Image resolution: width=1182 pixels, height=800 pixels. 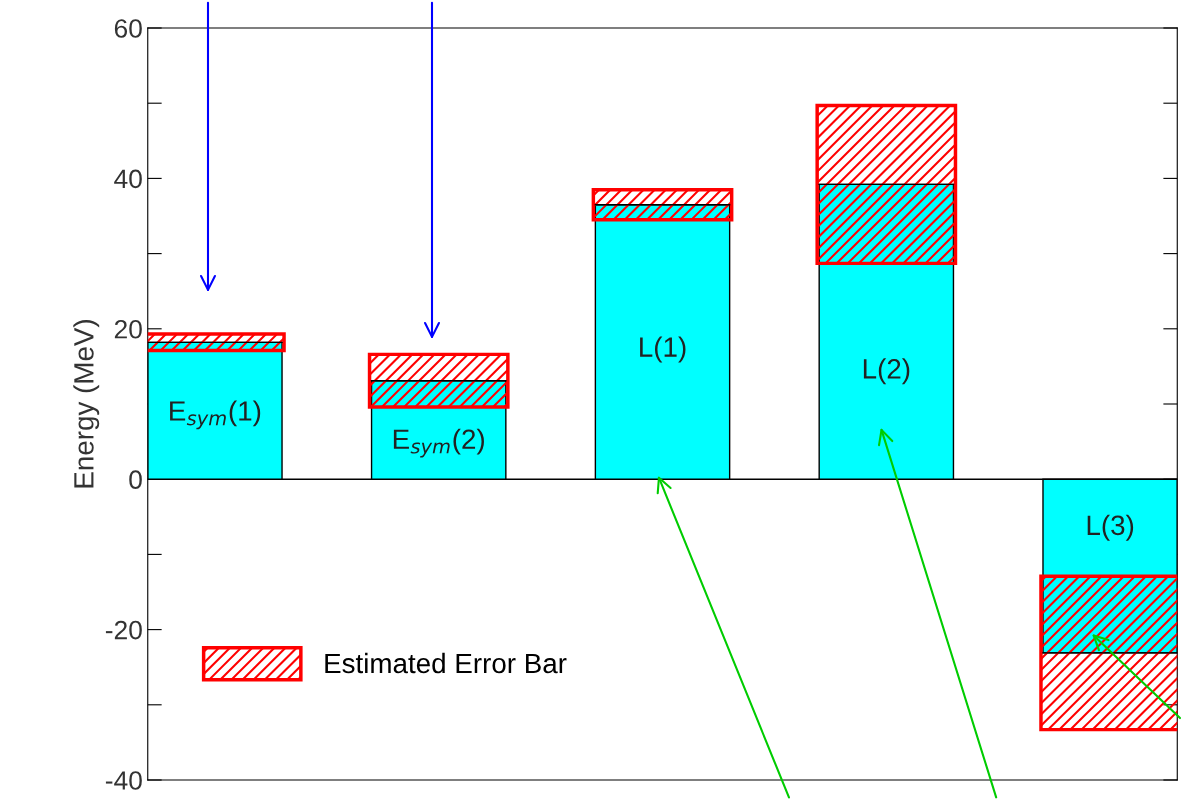 What do you see at coordinates (663, 349) in the screenshot?
I see `x-tick-label: L(1)` at bounding box center [663, 349].